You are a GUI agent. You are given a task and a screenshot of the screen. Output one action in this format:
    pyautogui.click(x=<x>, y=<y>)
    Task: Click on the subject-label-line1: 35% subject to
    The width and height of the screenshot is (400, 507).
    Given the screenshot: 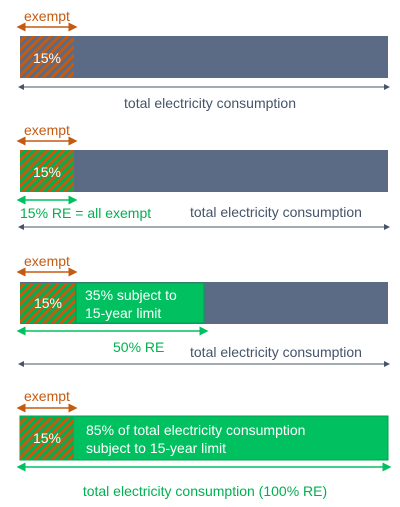 What is the action you would take?
    pyautogui.click(x=131, y=295)
    